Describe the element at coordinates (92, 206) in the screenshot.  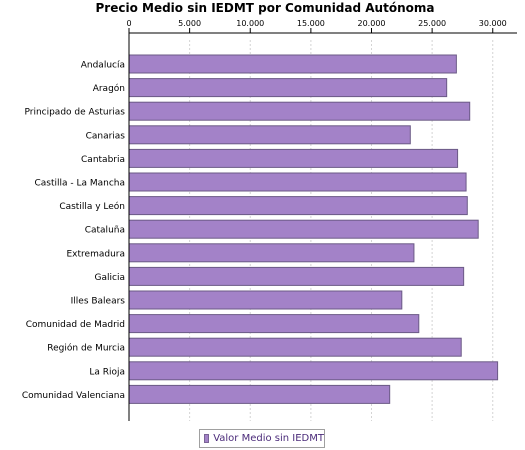
I see `category-label: Castilla y León` at that location.